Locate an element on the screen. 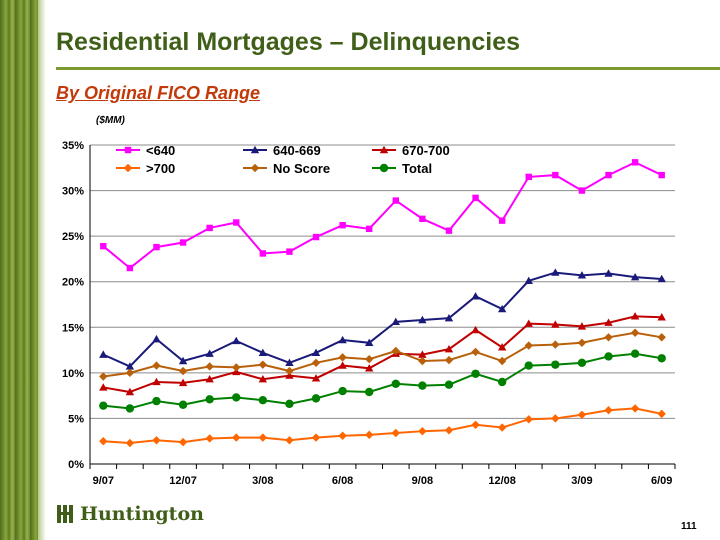 The image size is (720, 540). y-tick-label: 10% is located at coordinates (73, 374).